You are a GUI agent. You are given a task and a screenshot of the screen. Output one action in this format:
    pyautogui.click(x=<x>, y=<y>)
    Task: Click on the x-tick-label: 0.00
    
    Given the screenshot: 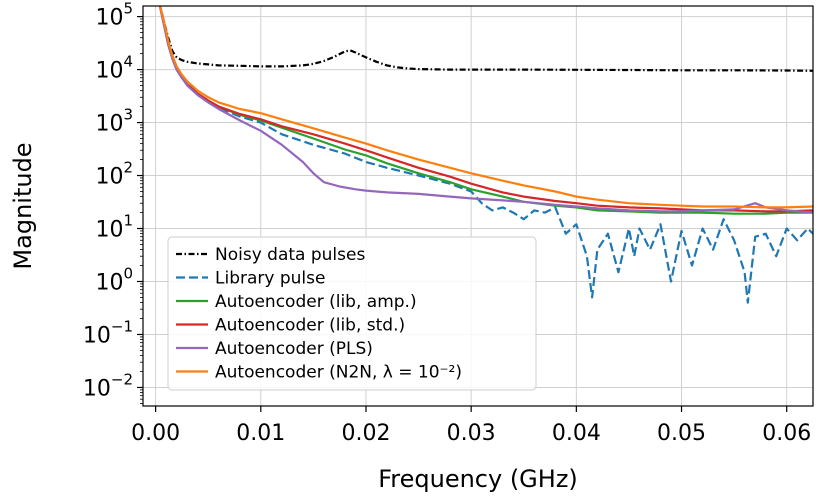 What is the action you would take?
    pyautogui.click(x=155, y=433)
    